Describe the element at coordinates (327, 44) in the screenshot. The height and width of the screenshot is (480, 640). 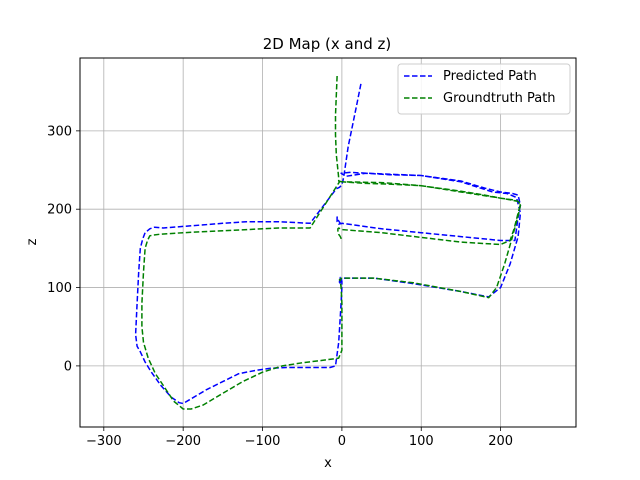
I see `chart-title: 2D Map (x and z)` at that location.